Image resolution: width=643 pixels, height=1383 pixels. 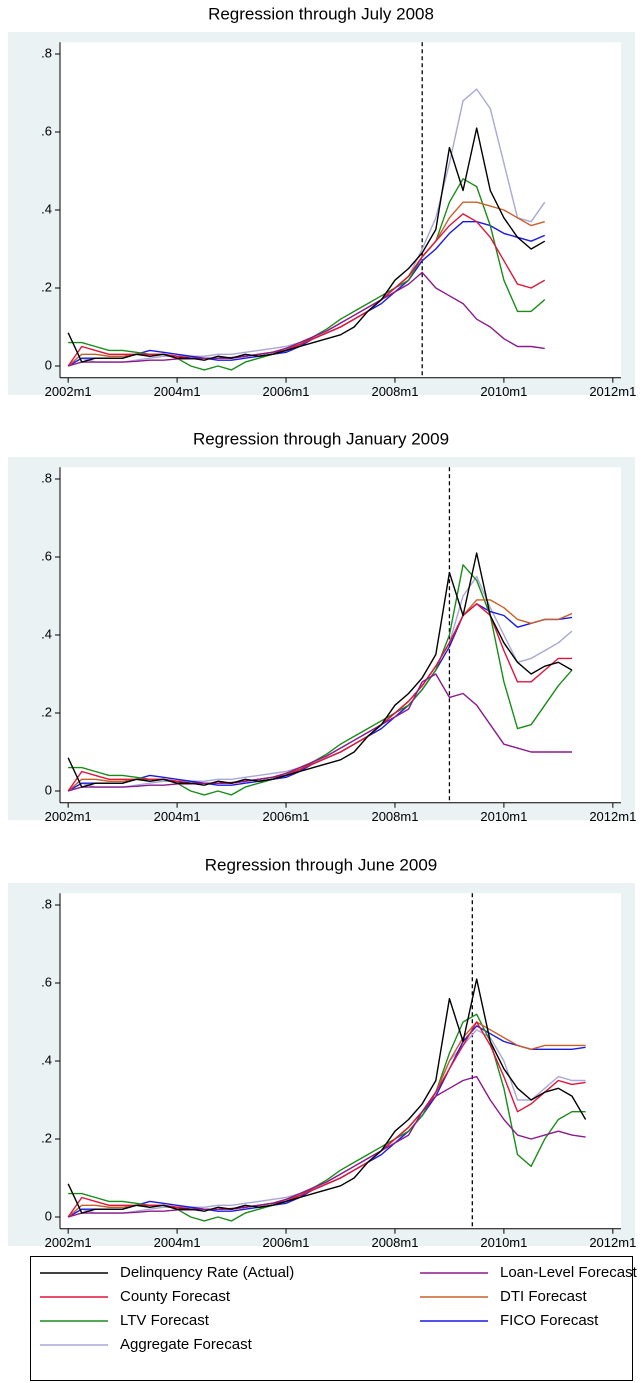 What do you see at coordinates (549, 1320) in the screenshot?
I see `legend-label: FICO Forecast` at bounding box center [549, 1320].